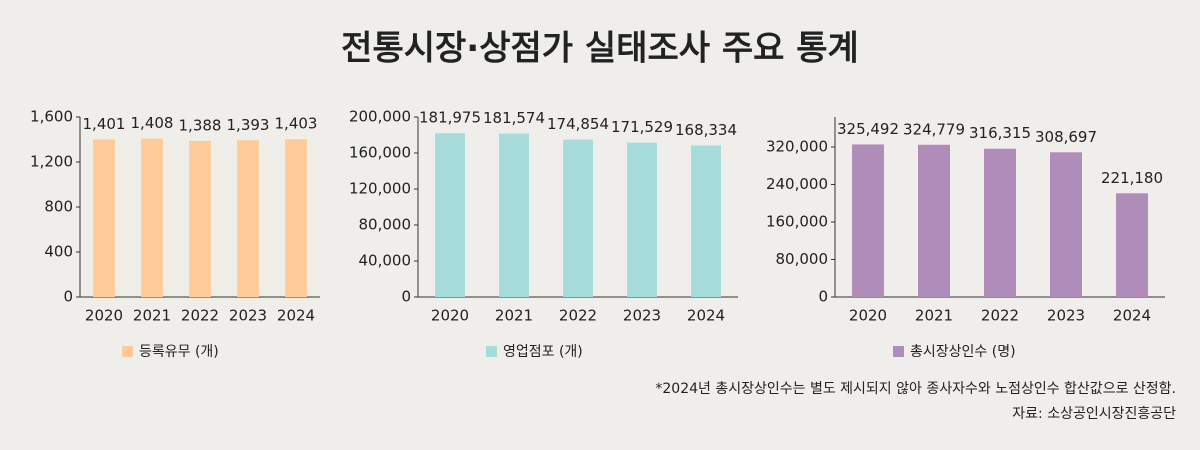 The width and height of the screenshot is (1200, 450). Describe the element at coordinates (248, 125) in the screenshot. I see `value-label: 1,393` at that location.